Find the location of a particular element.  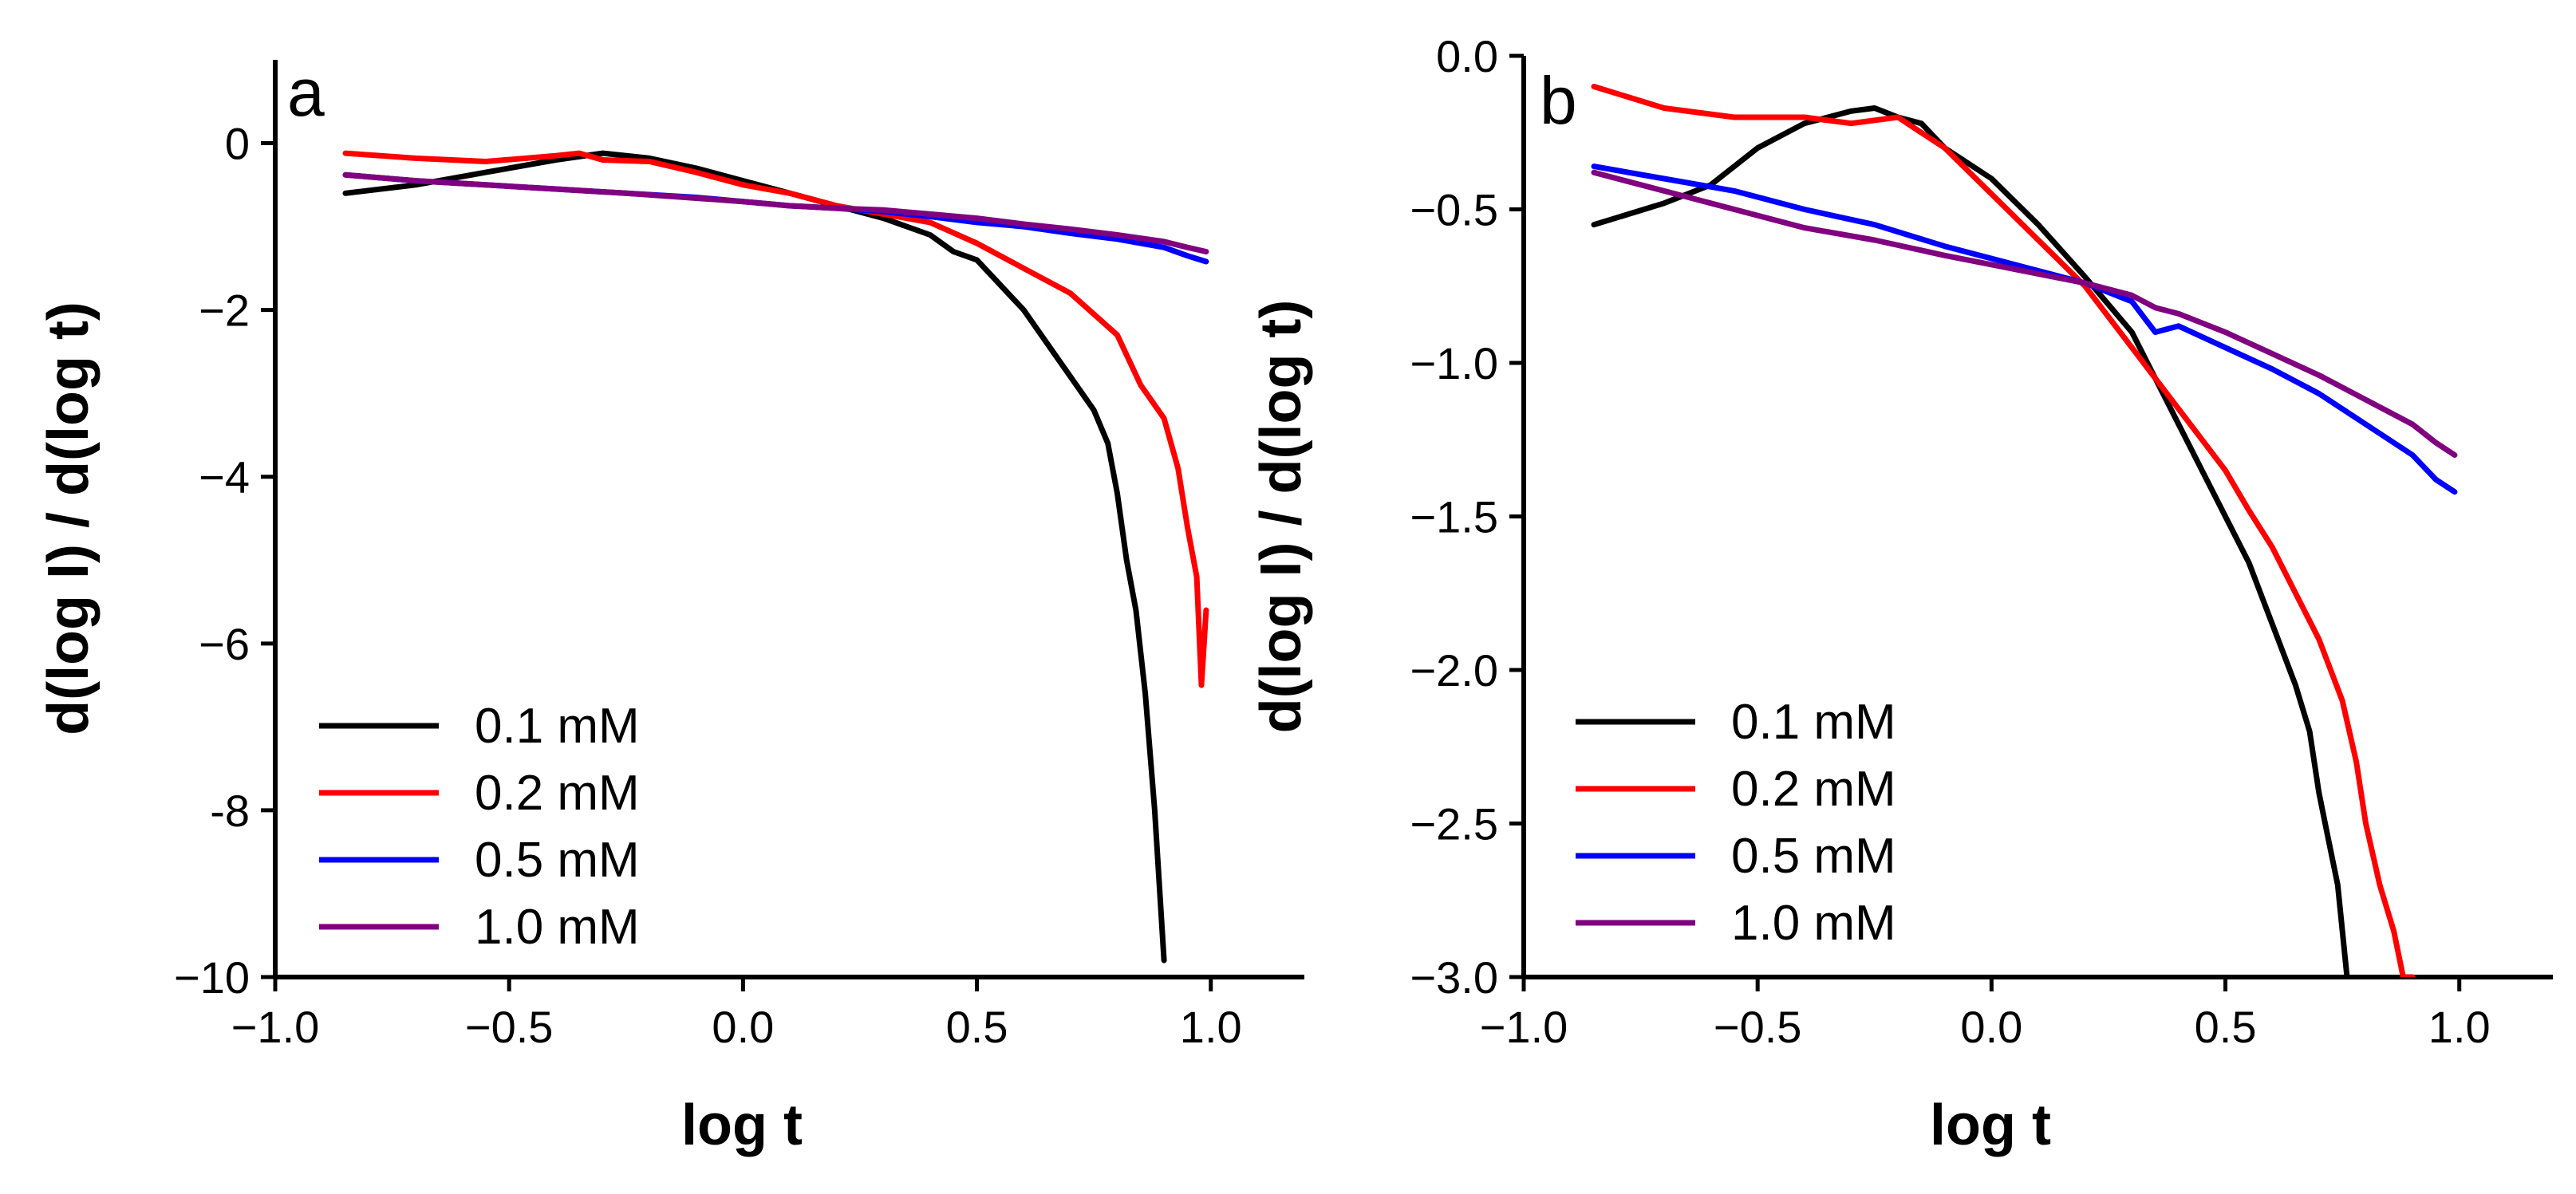

panel-b-y-tick-label: −0.5 is located at coordinates (1454, 210).